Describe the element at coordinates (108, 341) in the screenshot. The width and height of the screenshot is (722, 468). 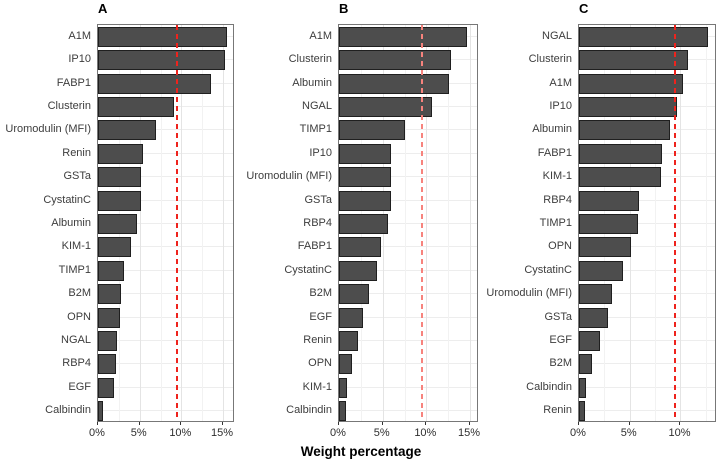
I see `bar-ngal` at that location.